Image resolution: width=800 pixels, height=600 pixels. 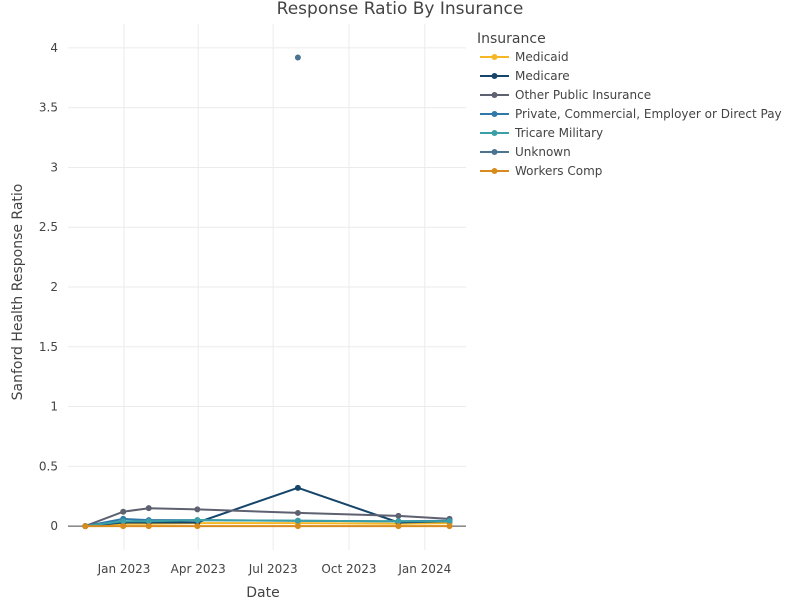 I want to click on legend-label: Workers Comp, so click(x=558, y=171).